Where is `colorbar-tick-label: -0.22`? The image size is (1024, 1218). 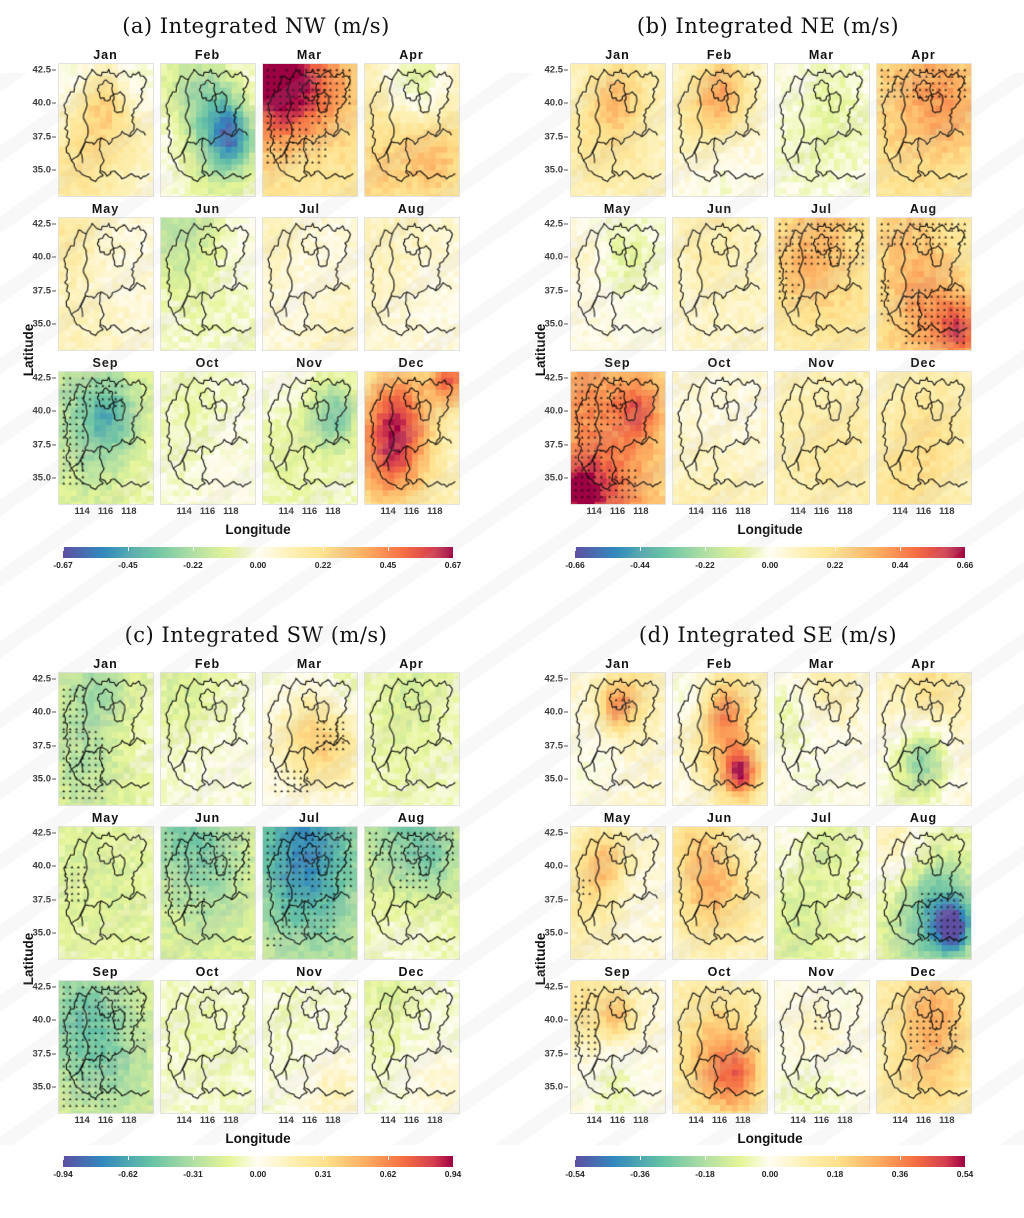
colorbar-tick-label: -0.22 is located at coordinates (705, 565).